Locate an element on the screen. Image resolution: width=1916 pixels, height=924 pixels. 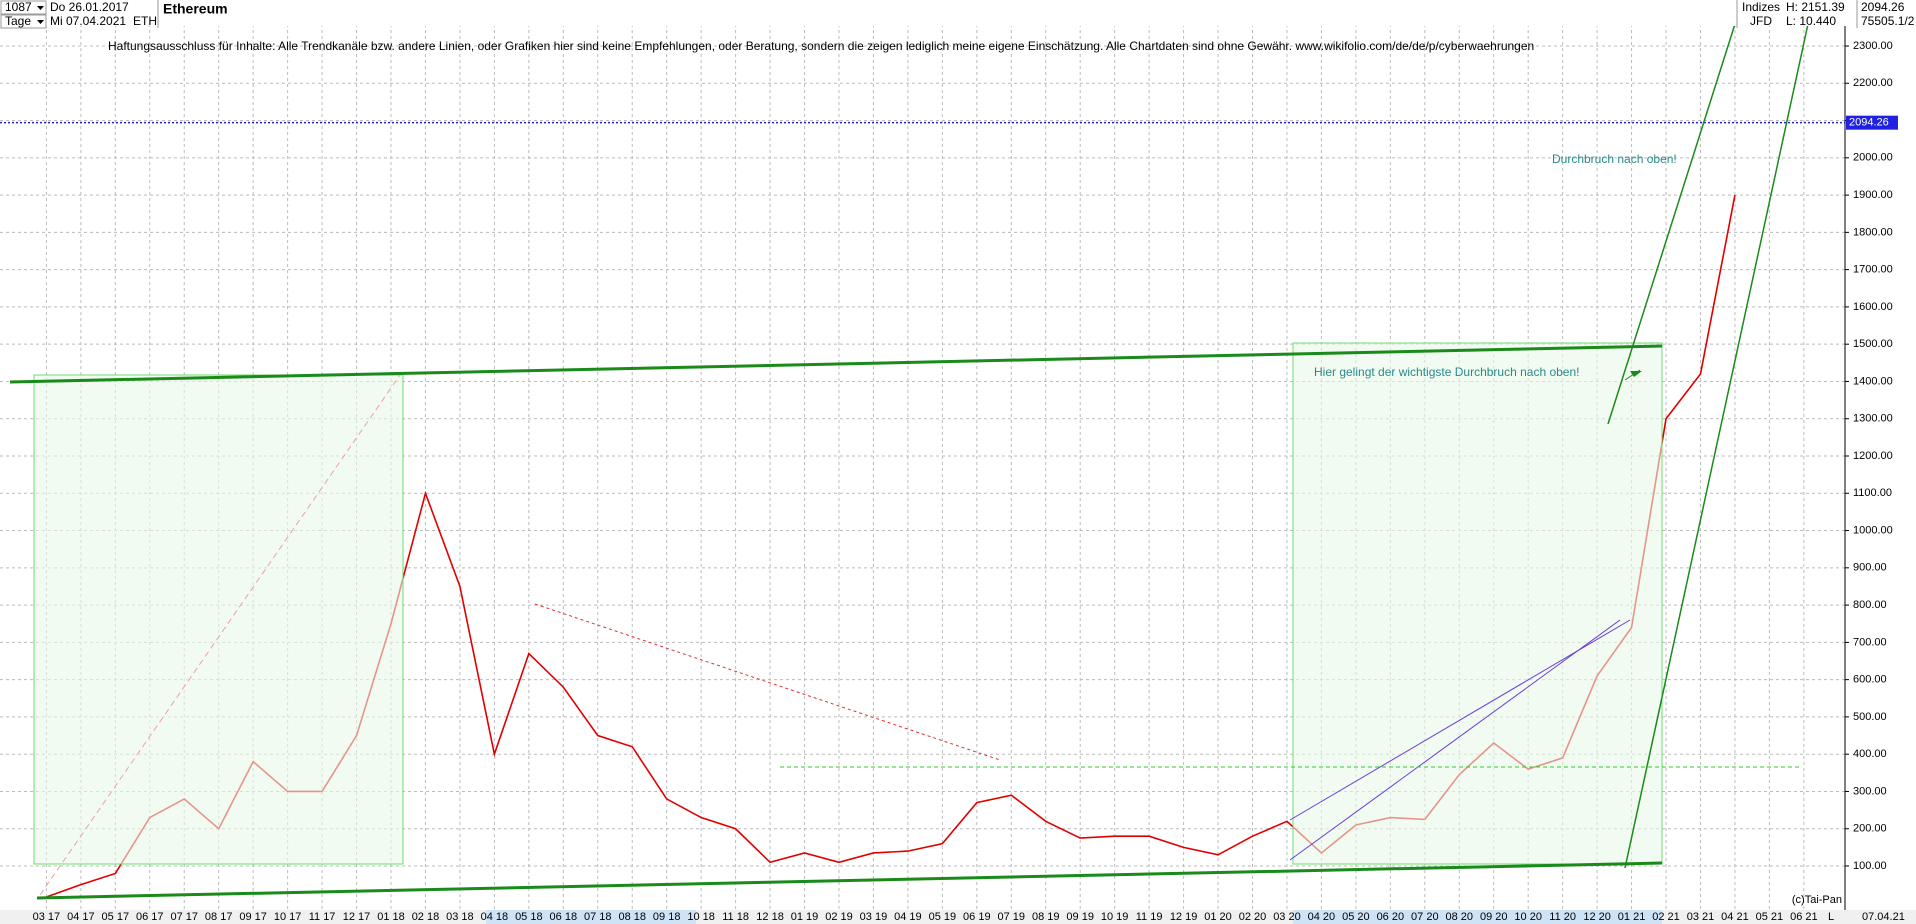
y-tick-label: 1000.00 is located at coordinates (1873, 530).